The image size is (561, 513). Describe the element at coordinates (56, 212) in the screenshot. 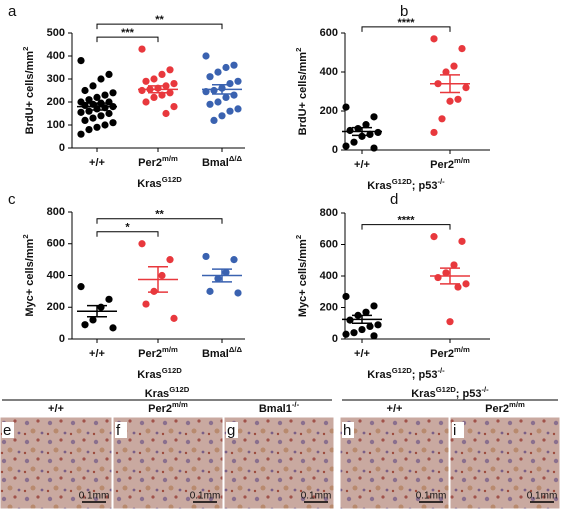

I see `y-tick-label: 800` at that location.